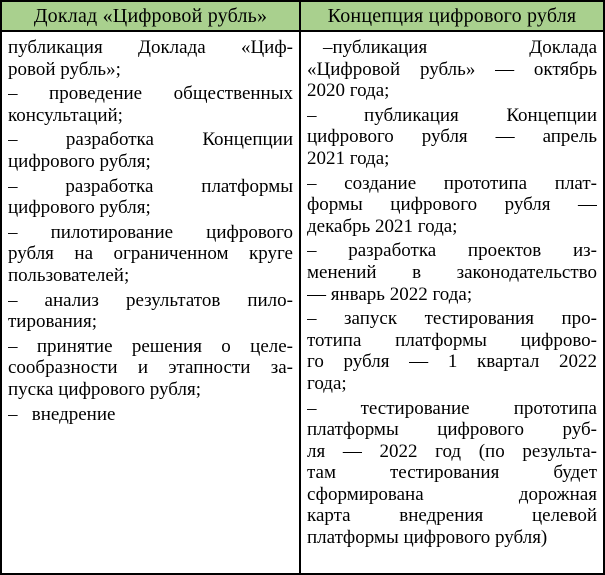 The height and width of the screenshot is (575, 605). Describe the element at coordinates (150, 186) in the screenshot. I see `text-line: – разработка платформы` at that location.